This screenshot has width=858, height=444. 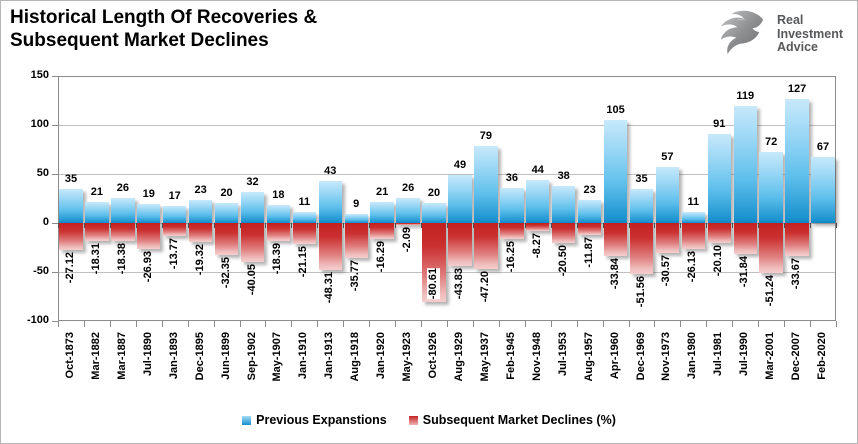 What do you see at coordinates (303, 261) in the screenshot?
I see `bar-value-label: -21.15` at bounding box center [303, 261].